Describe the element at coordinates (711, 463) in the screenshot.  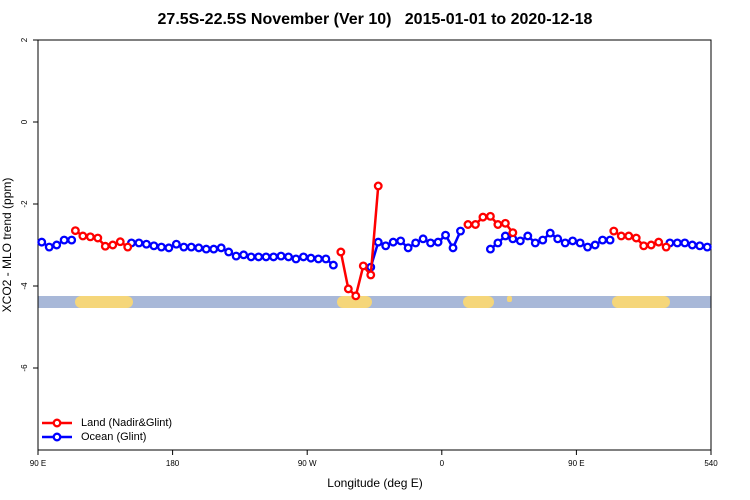
I see `x-tick-label: 540` at that location.